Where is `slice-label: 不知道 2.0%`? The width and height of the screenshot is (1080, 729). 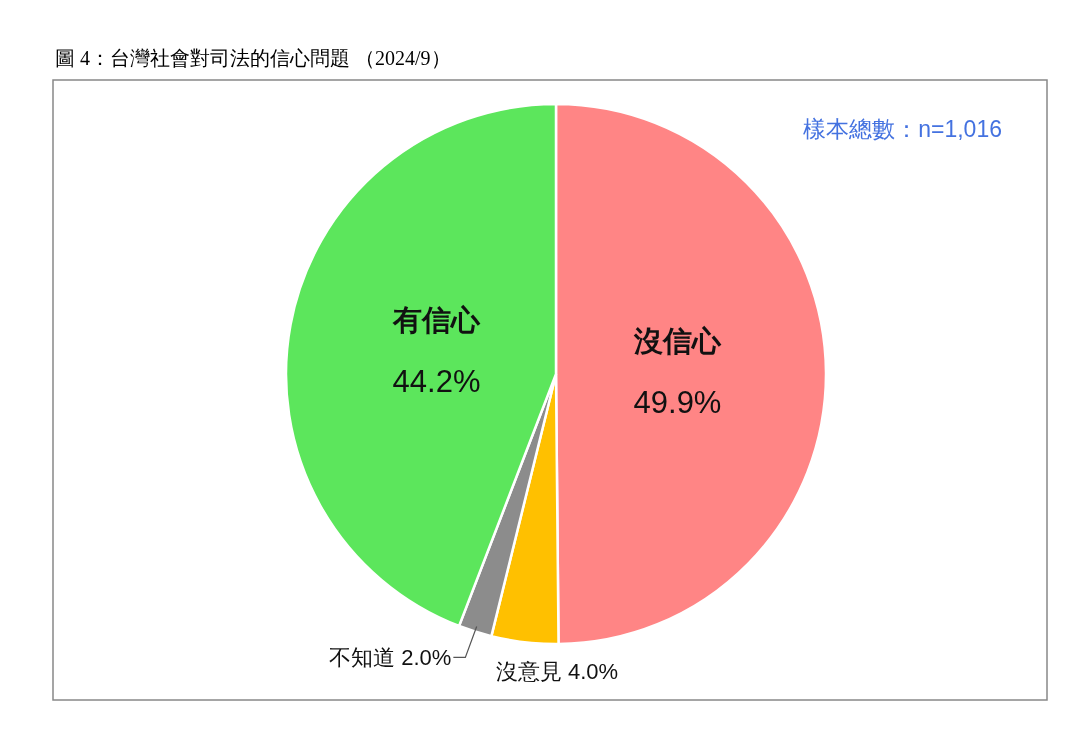
slice-label: 不知道 2.0% is located at coordinates (390, 658).